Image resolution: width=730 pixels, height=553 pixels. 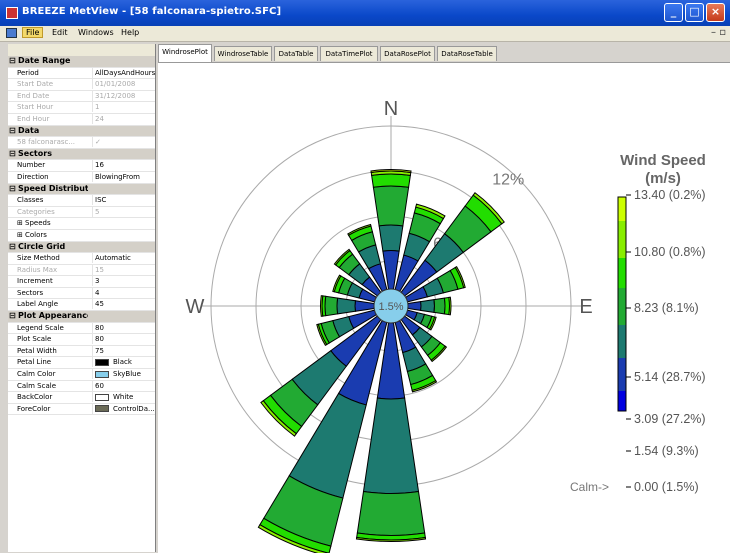 I want to click on property-value-text: White, so click(x=123, y=397).